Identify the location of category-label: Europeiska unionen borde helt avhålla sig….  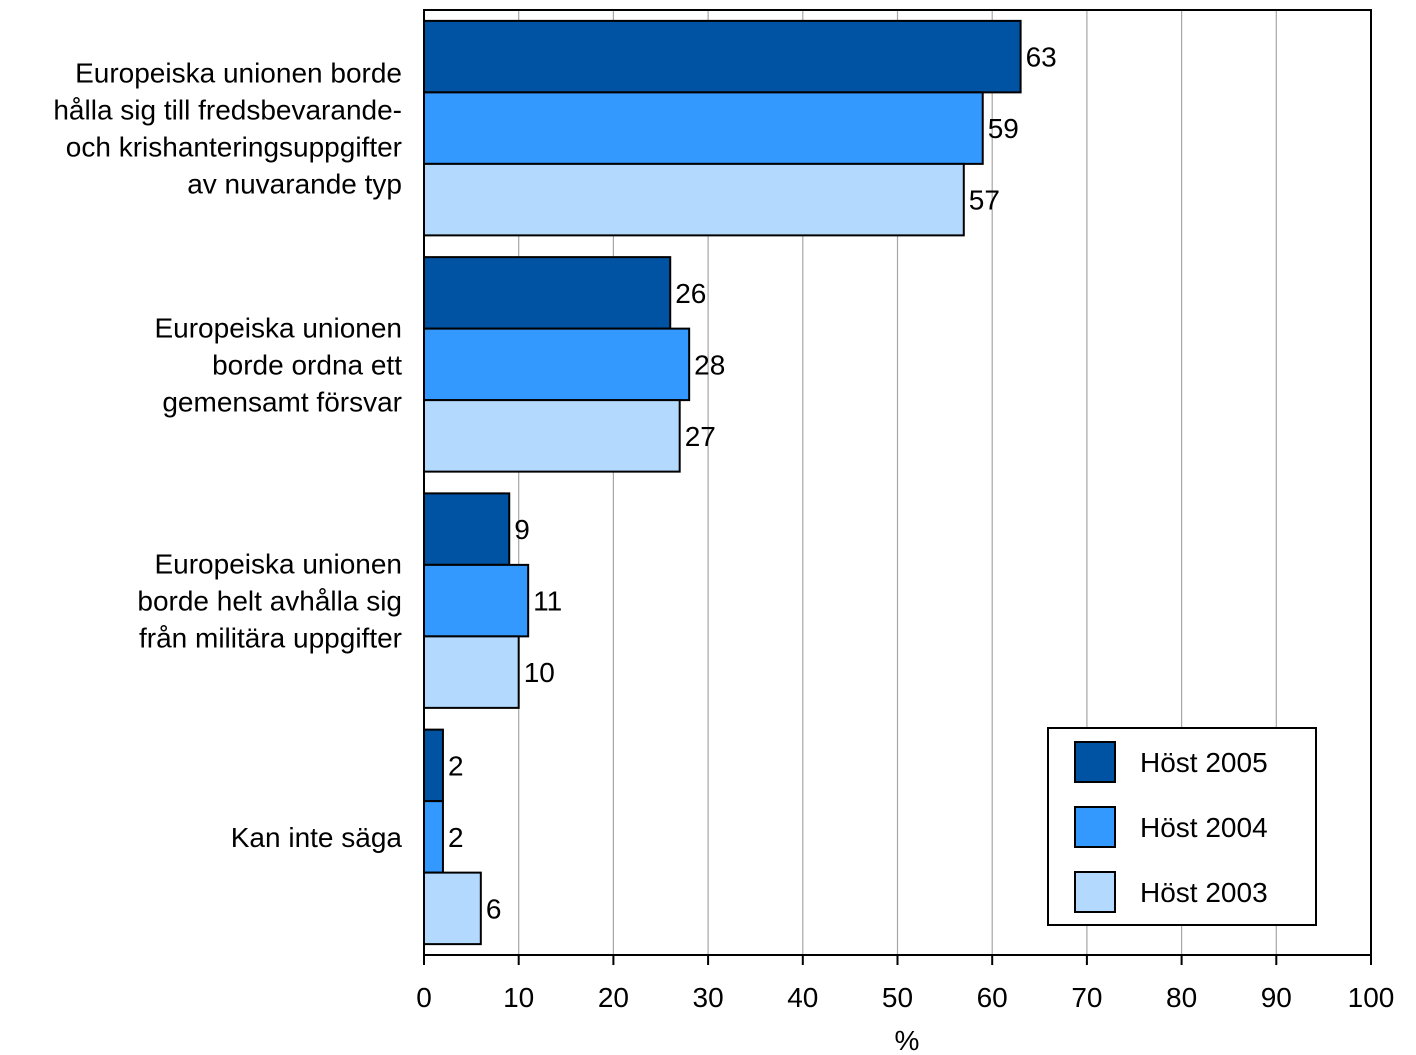
(269, 601).